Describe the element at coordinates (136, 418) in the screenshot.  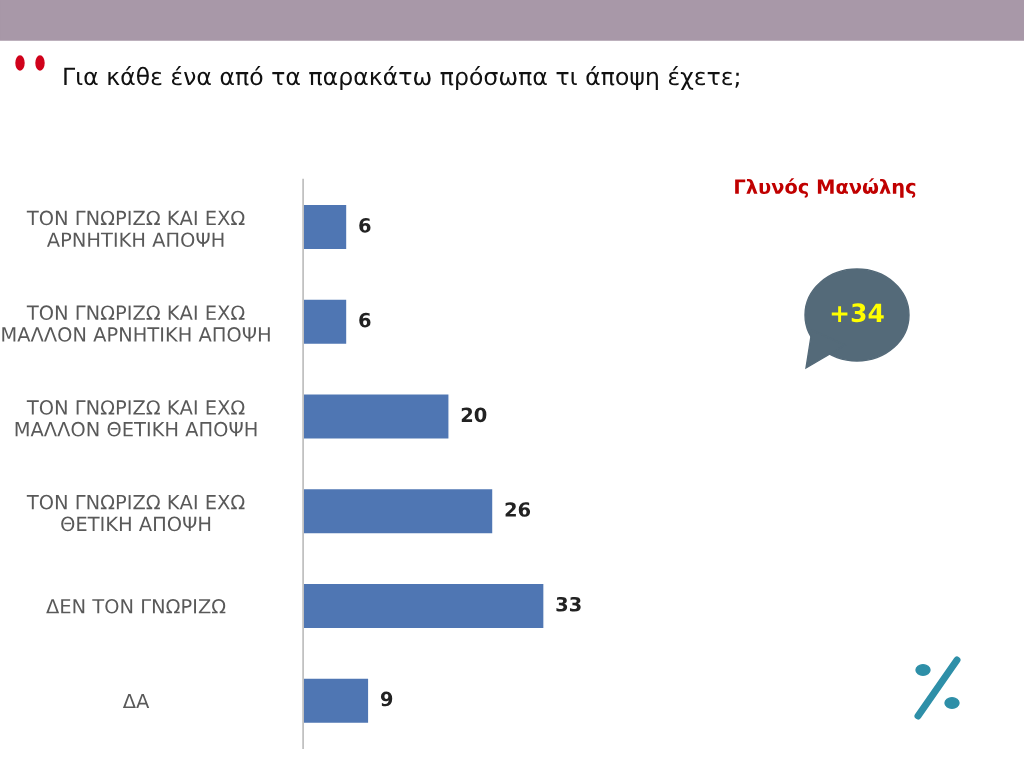
I see `y-tick-label: ΤΟΝ ΓΝΩΡΙΖΩ ΚΑΙ ΕΧΩ ΜΑΛΛΟΝ ΘΕΤΙΚΗ ΑΠΟΨΗ` at that location.